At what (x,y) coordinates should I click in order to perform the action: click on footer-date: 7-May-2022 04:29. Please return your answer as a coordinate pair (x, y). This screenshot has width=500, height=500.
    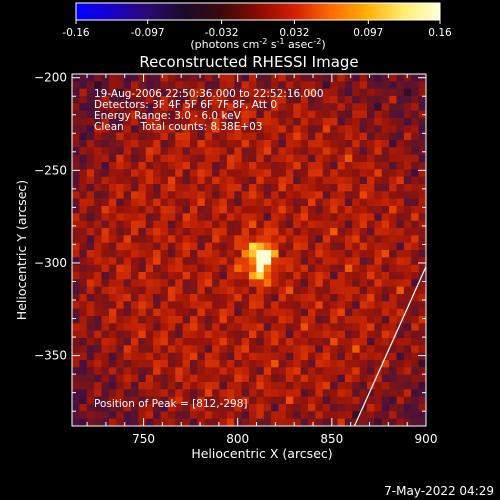
    Looking at the image, I should click on (439, 491).